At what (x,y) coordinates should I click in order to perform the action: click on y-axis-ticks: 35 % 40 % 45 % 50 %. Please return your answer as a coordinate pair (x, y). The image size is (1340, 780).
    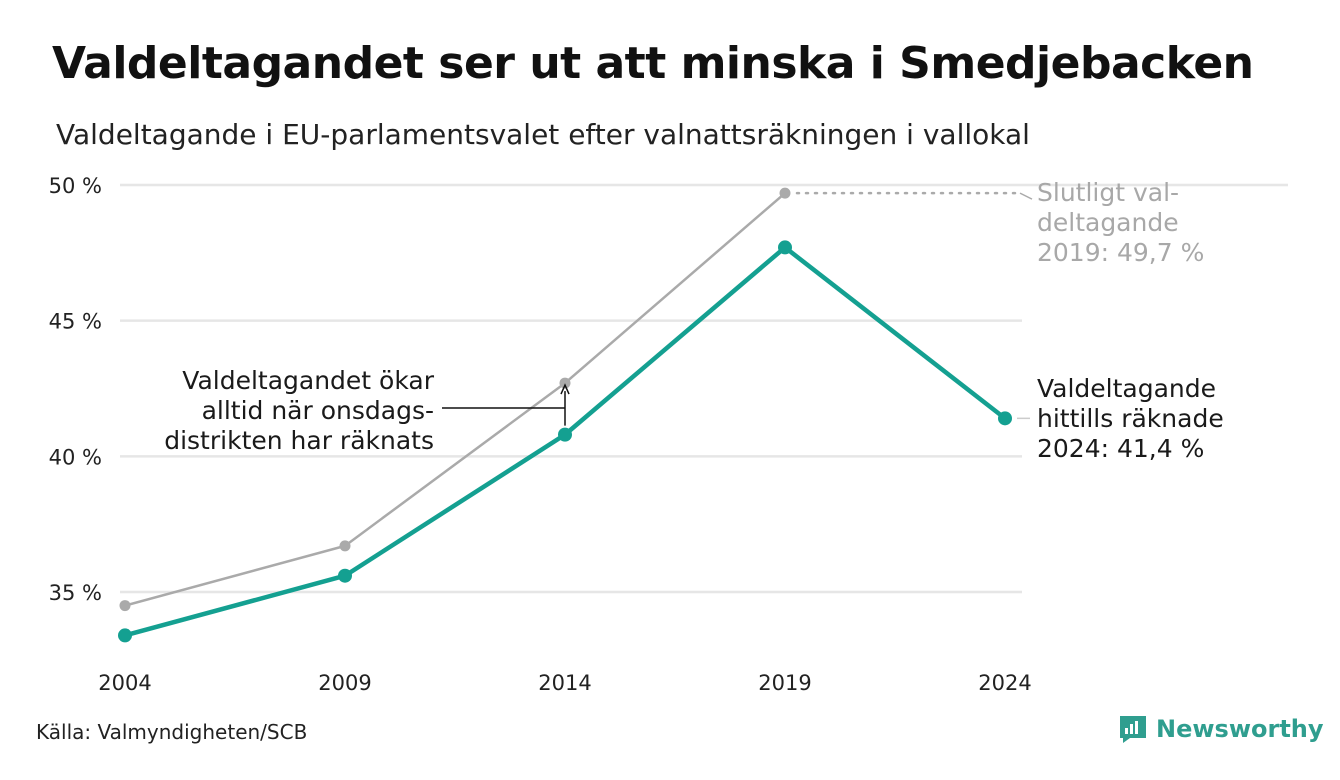
    Looking at the image, I should click on (75, 389).